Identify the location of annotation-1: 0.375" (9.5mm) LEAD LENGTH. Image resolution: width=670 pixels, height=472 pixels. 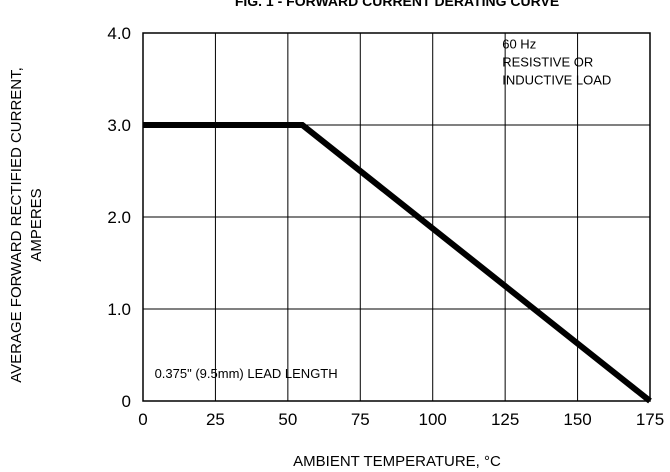
(246, 373).